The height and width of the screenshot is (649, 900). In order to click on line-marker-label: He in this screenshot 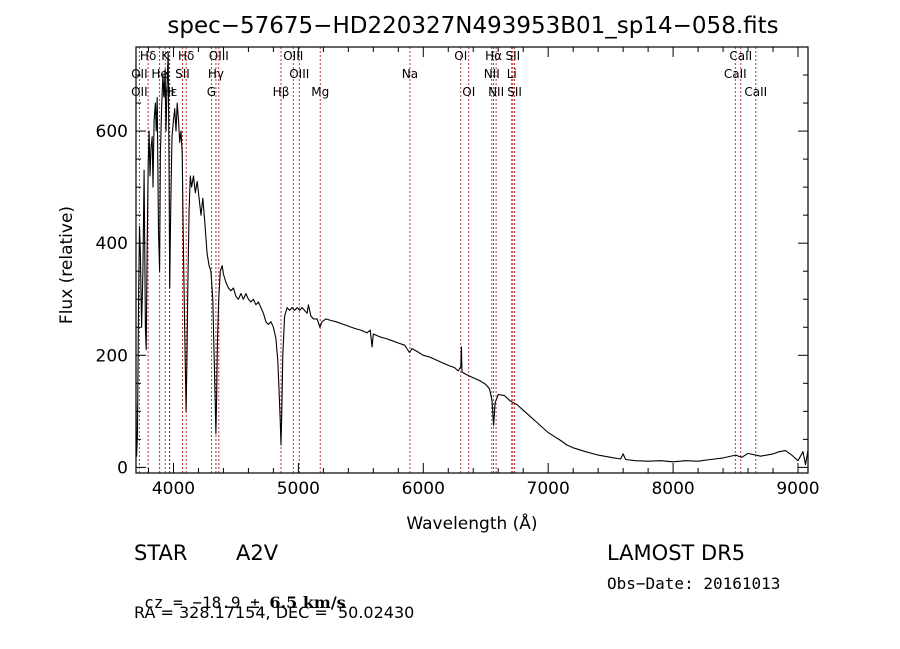, I will do `click(159, 74)`.